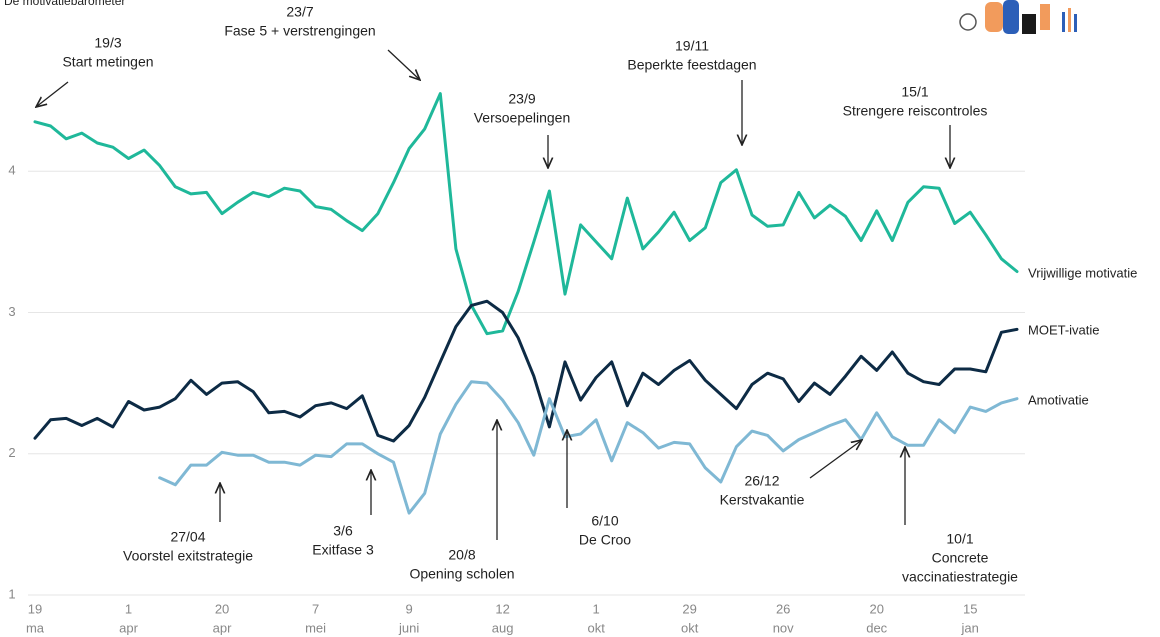 The image size is (1160, 637). Describe the element at coordinates (1064, 329) in the screenshot. I see `series-label: MOET-ivatie` at that location.